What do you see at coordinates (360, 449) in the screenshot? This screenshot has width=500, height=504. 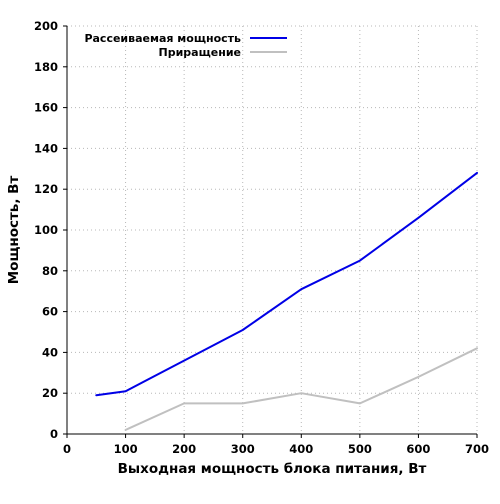 I see `x-tick-label: 500` at bounding box center [360, 449].